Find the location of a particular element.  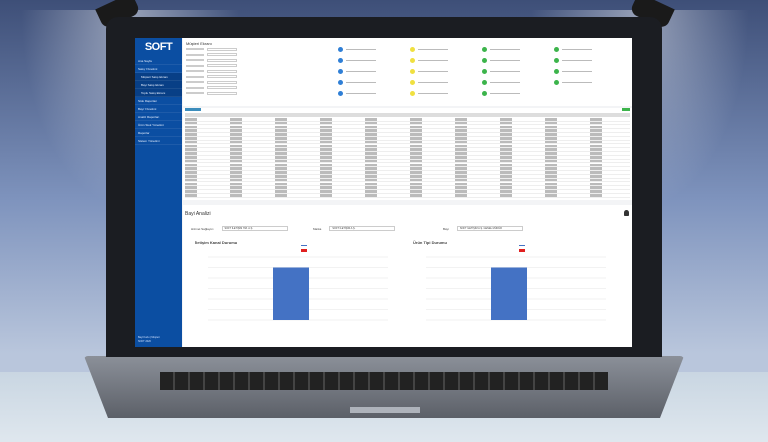

table-header is located at coordinates (407, 115).